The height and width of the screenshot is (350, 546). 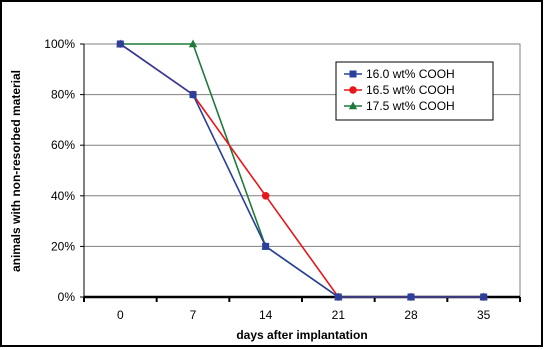 I want to click on x-axis-title: days after implantation, so click(x=301, y=335).